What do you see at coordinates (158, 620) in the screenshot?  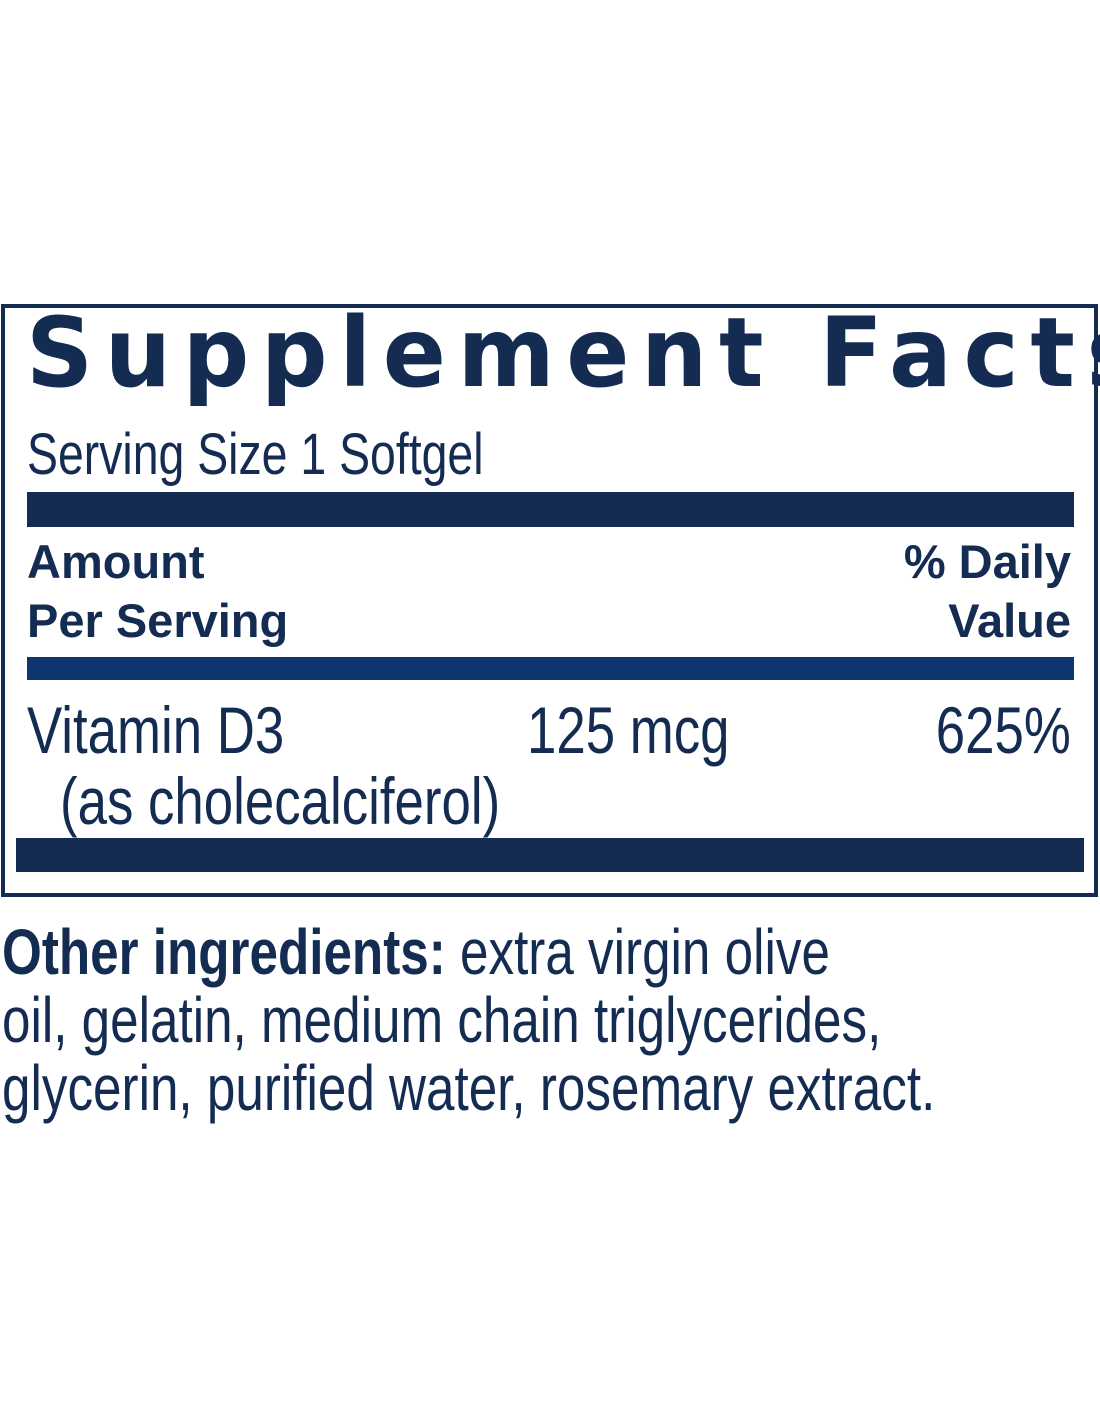 I see `amount-header-line2: Per Serving` at bounding box center [158, 620].